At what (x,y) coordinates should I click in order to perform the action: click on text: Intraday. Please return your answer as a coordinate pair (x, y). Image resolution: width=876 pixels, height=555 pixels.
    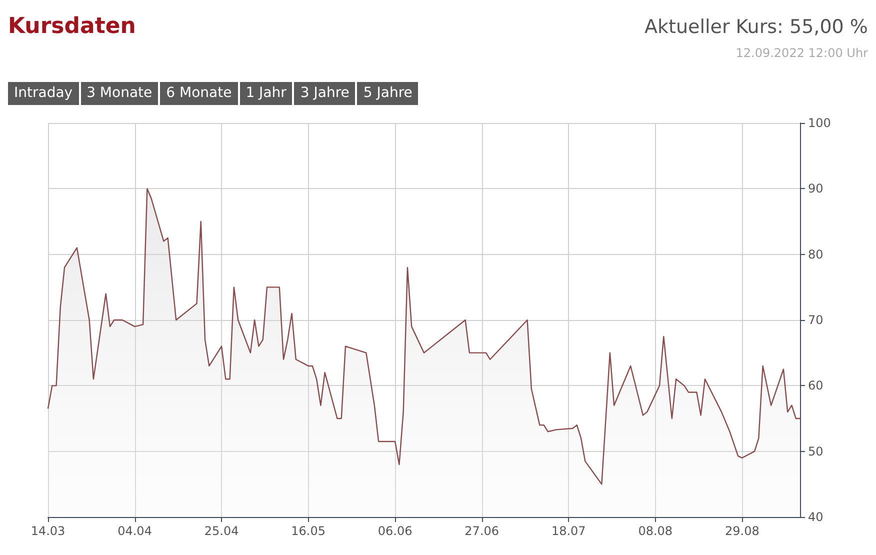
    Looking at the image, I should click on (43, 93).